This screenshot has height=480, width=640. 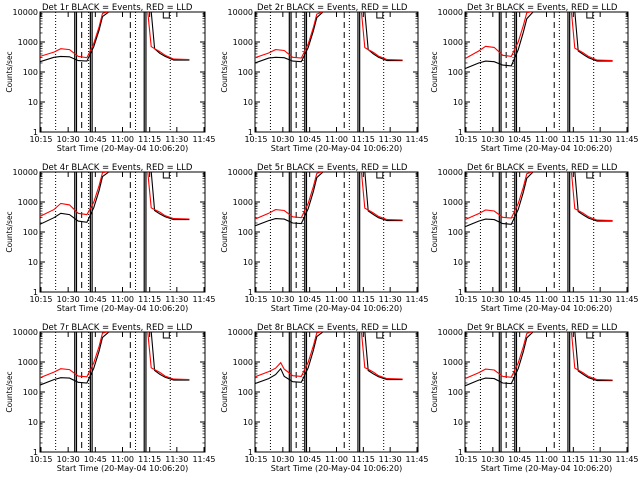 What do you see at coordinates (332, 328) in the screenshot?
I see `plot-title: Det 8r BLACK = Events, RED = LLD` at bounding box center [332, 328].